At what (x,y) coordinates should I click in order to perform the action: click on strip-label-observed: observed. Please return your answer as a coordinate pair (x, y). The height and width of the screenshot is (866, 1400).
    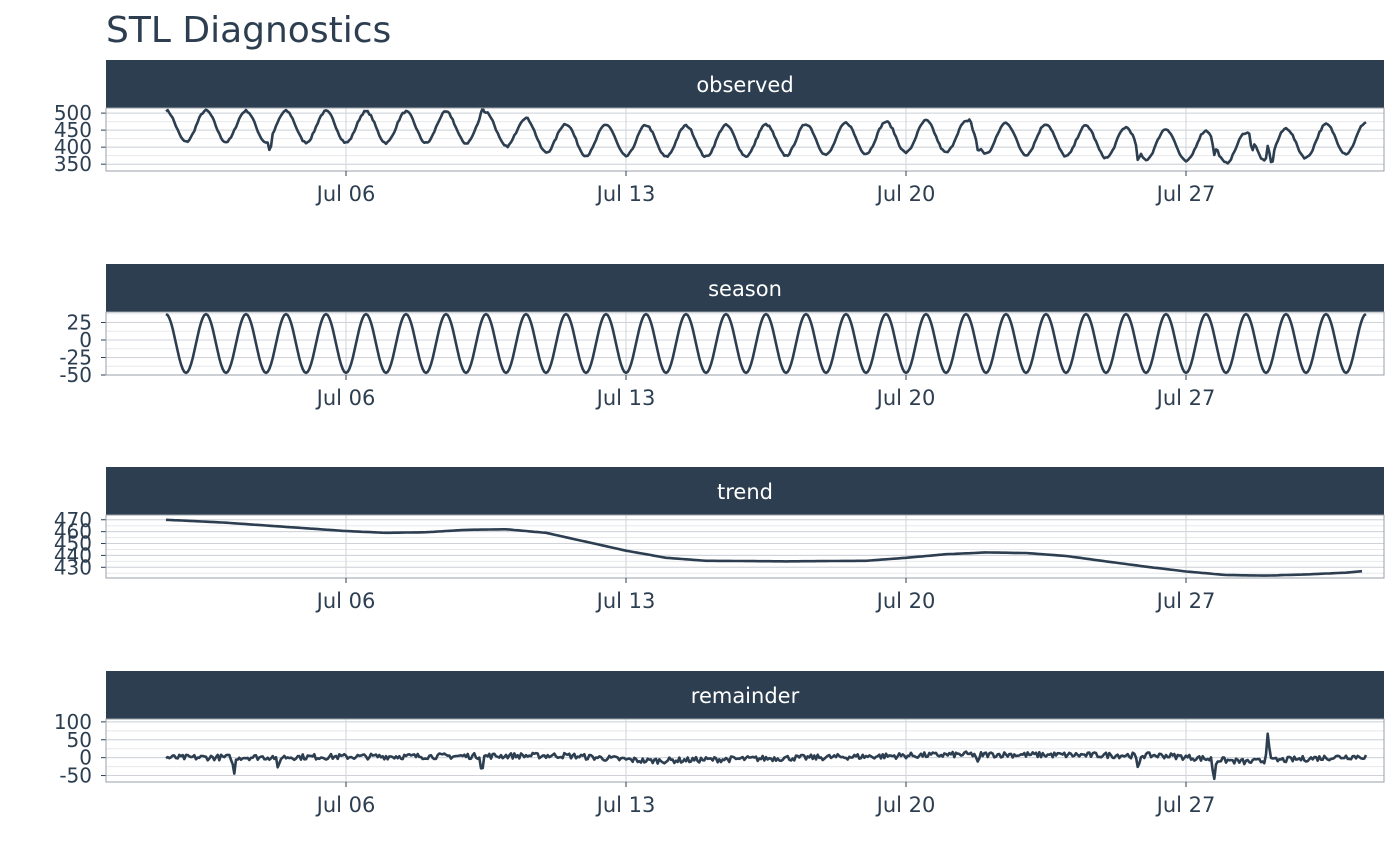
    Looking at the image, I should click on (744, 85).